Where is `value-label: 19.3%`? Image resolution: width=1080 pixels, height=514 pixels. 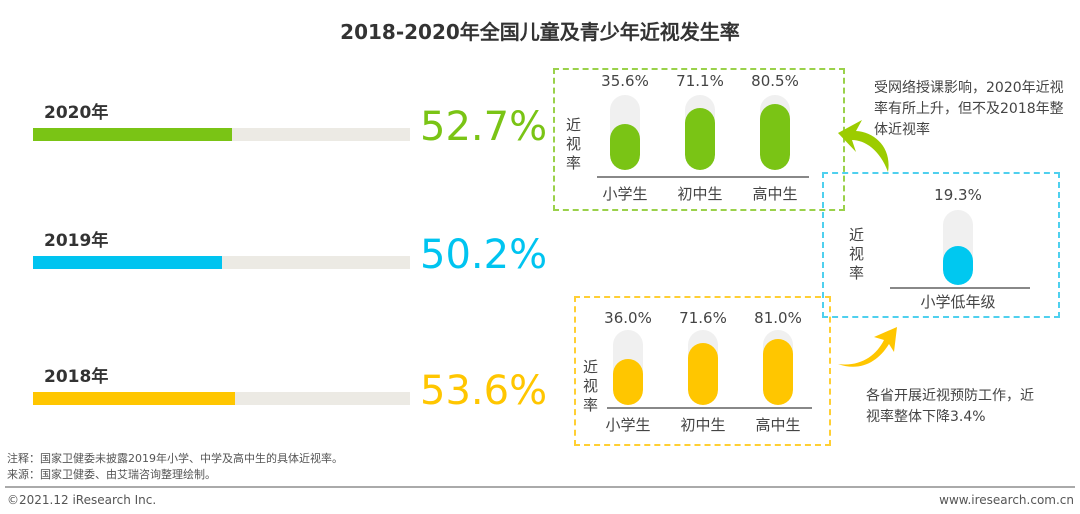
value-label: 19.3% is located at coordinates (958, 195).